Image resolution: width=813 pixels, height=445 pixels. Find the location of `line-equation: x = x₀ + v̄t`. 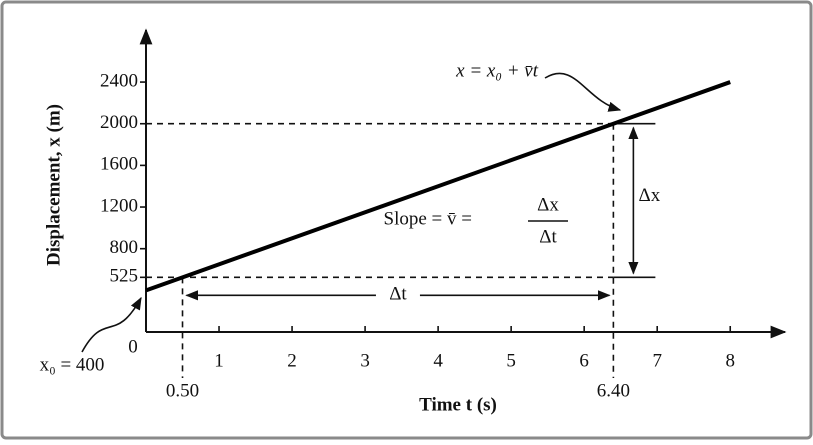

line-equation: x = x₀ + v̄t is located at coordinates (497, 70).